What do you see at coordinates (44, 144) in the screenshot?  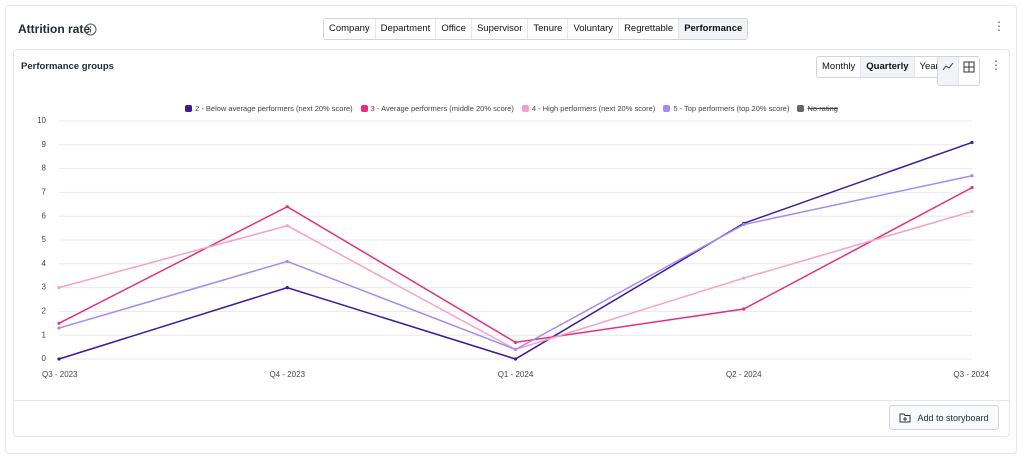 I see `y-tick-label: 9` at bounding box center [44, 144].